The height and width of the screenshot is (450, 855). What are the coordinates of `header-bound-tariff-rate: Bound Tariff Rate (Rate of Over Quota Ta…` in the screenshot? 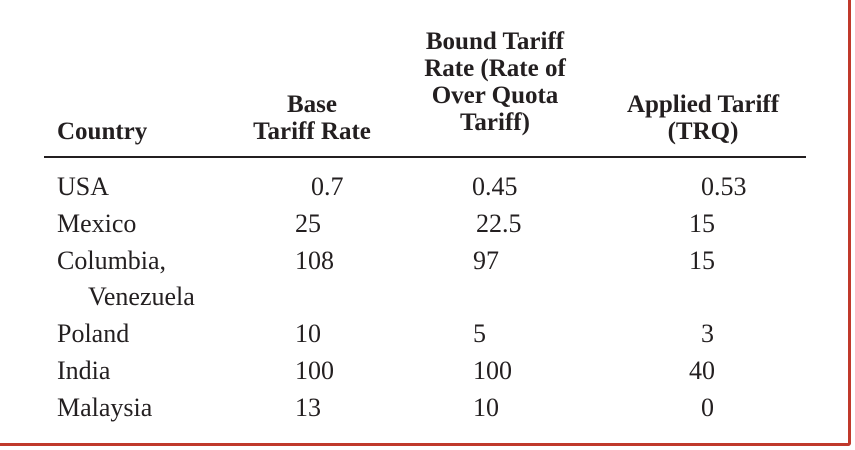 It's located at (495, 82).